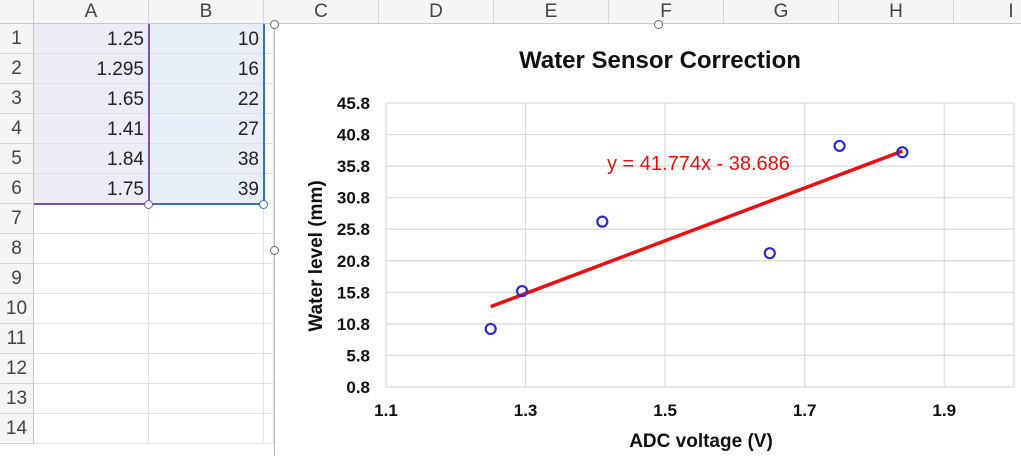 The image size is (1021, 456). What do you see at coordinates (206, 12) in the screenshot?
I see `column-header-b: B` at bounding box center [206, 12].